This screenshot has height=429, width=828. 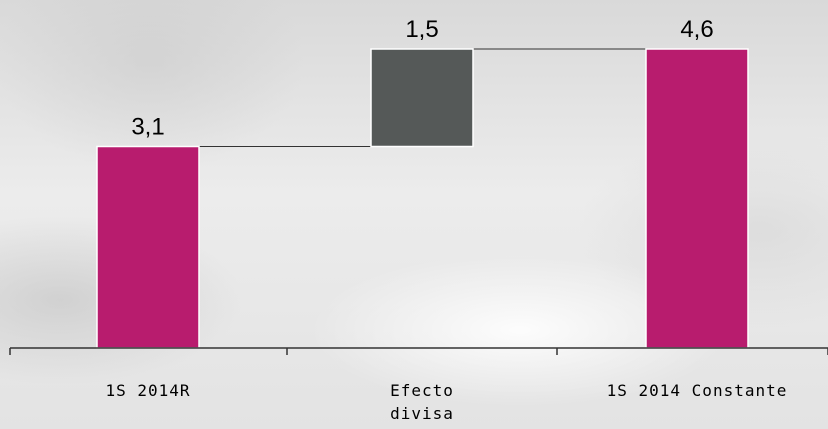 What do you see at coordinates (422, 413) in the screenshot?
I see `category-label-line: divisa` at bounding box center [422, 413].